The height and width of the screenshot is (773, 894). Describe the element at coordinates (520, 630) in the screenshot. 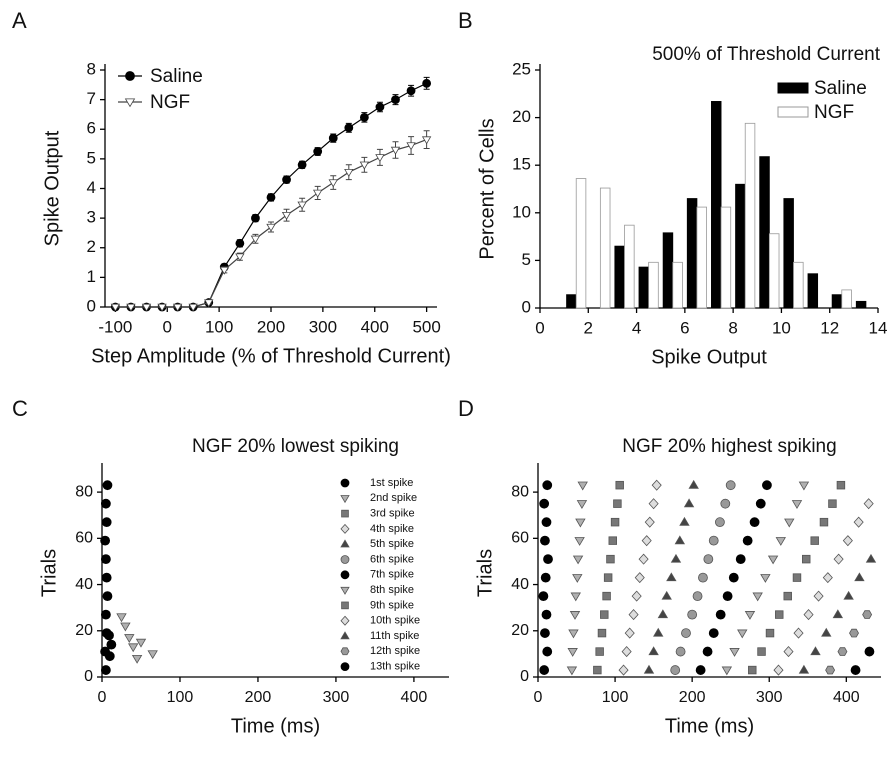

I see `y-tick-label: 20` at that location.